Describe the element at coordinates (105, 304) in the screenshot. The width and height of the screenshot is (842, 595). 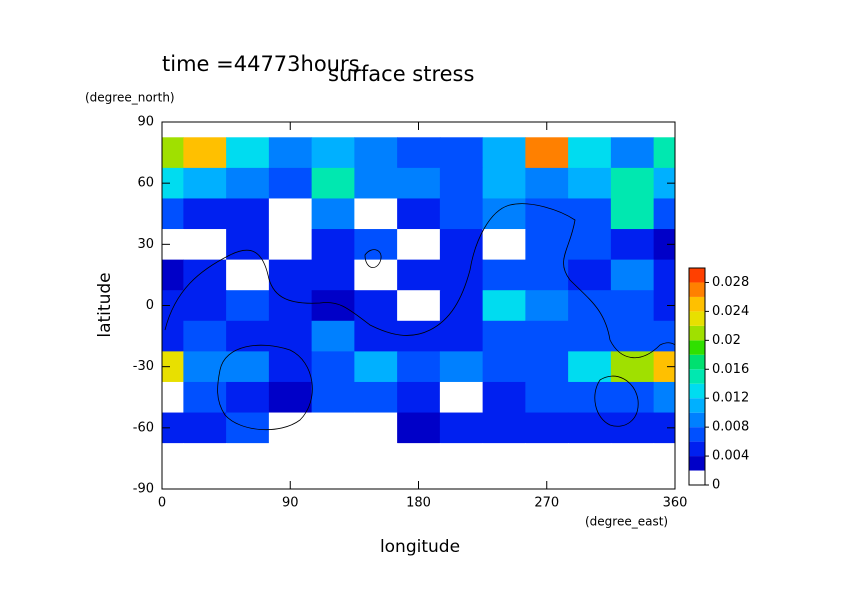
I see `y-axis-label: latitude` at that location.